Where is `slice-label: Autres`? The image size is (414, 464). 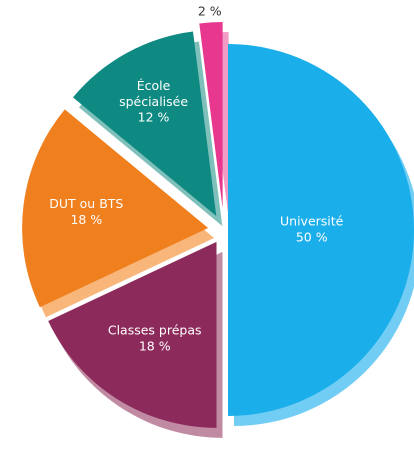 slice-label: Autres is located at coordinates (210, 1).